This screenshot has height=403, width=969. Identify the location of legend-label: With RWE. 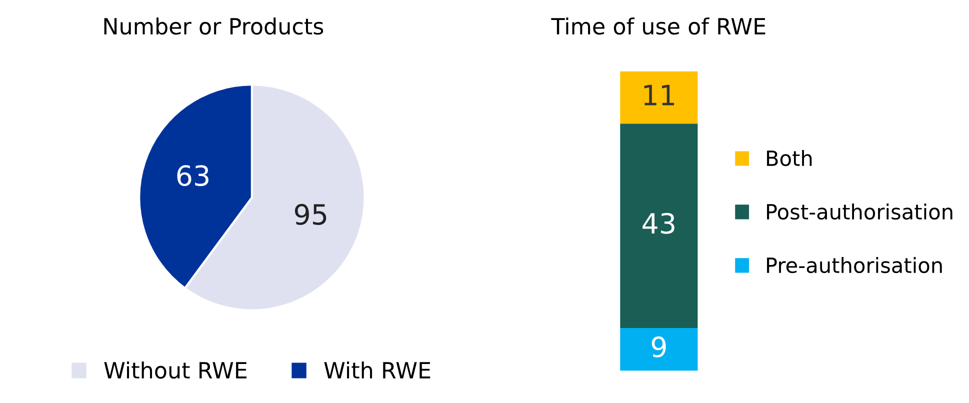
(377, 369).